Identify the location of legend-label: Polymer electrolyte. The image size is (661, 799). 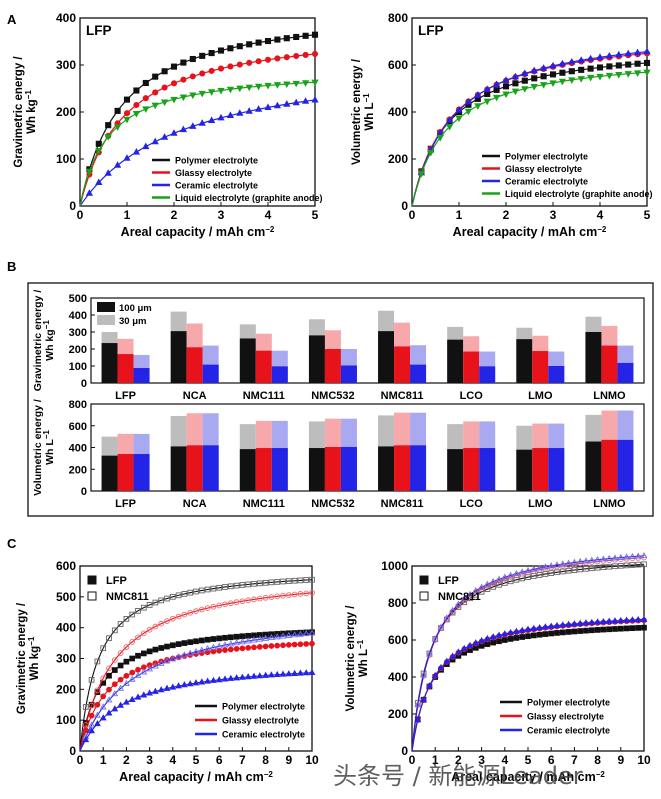
(216, 161).